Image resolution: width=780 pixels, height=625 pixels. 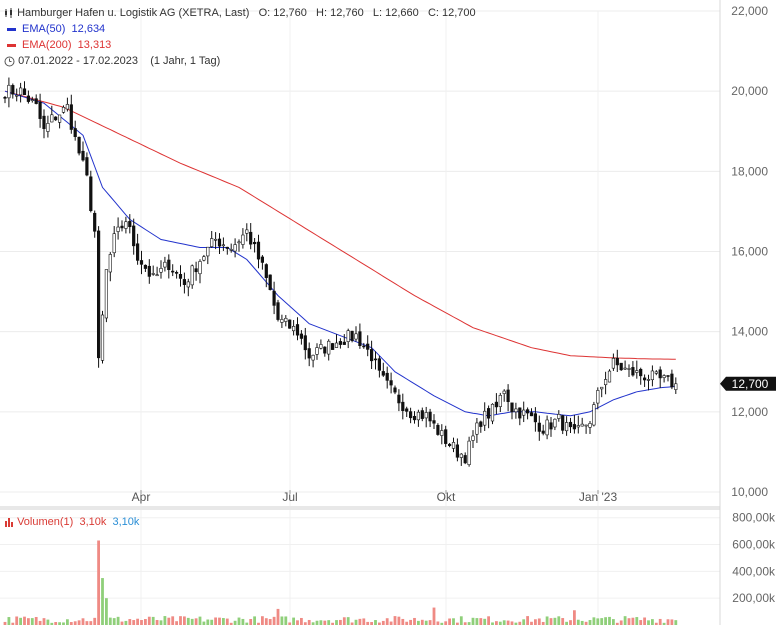 I want to click on x-tick-labels: Apr Jul Okt Jan '23, so click(x=374, y=497).